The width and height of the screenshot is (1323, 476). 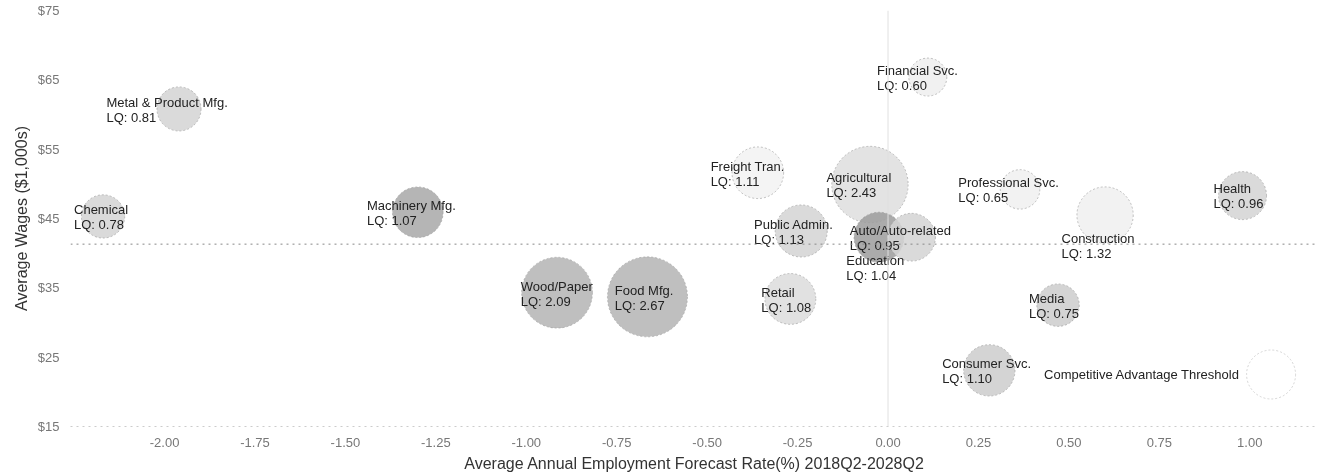 I want to click on x-tick-label: -0.25, so click(x=797, y=442).